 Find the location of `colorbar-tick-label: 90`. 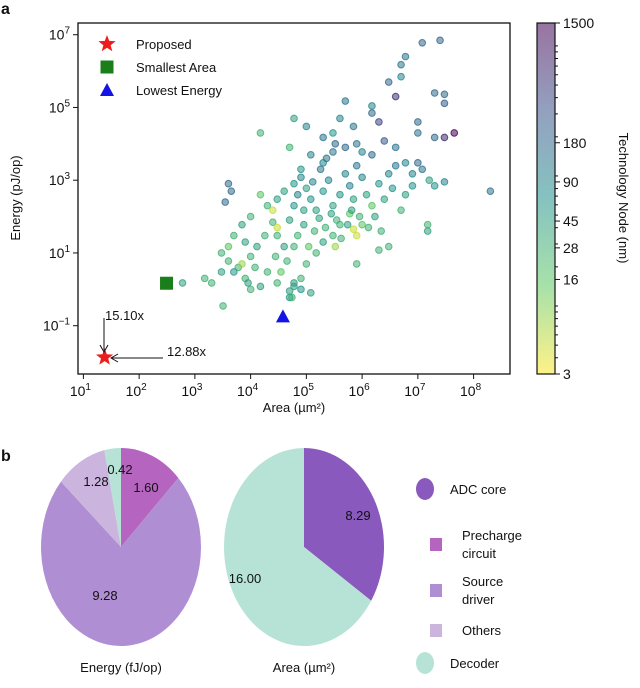

colorbar-tick-label: 90 is located at coordinates (571, 182).